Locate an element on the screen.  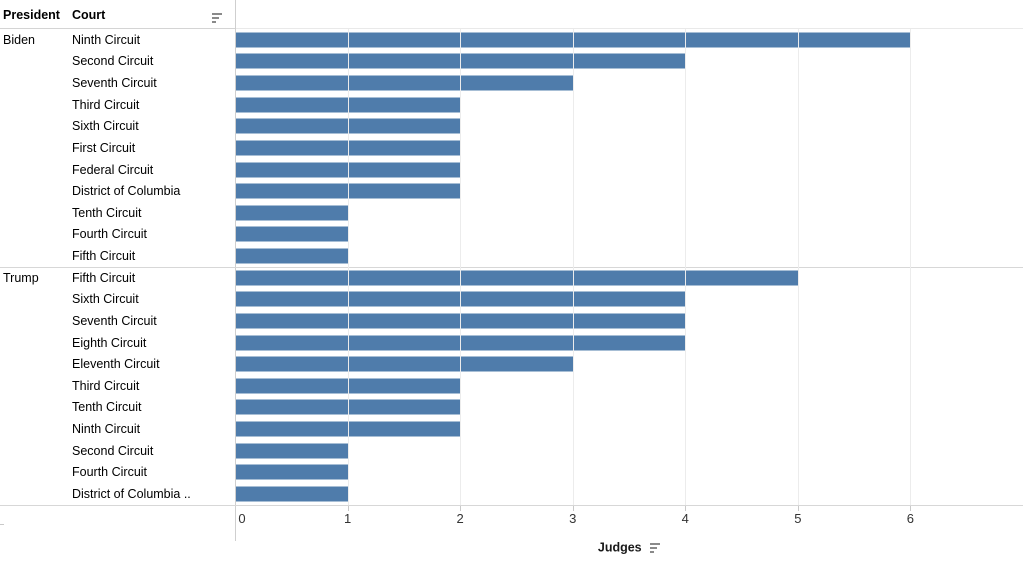
chart-row: Eighth Circuit is located at coordinates (511, 343).